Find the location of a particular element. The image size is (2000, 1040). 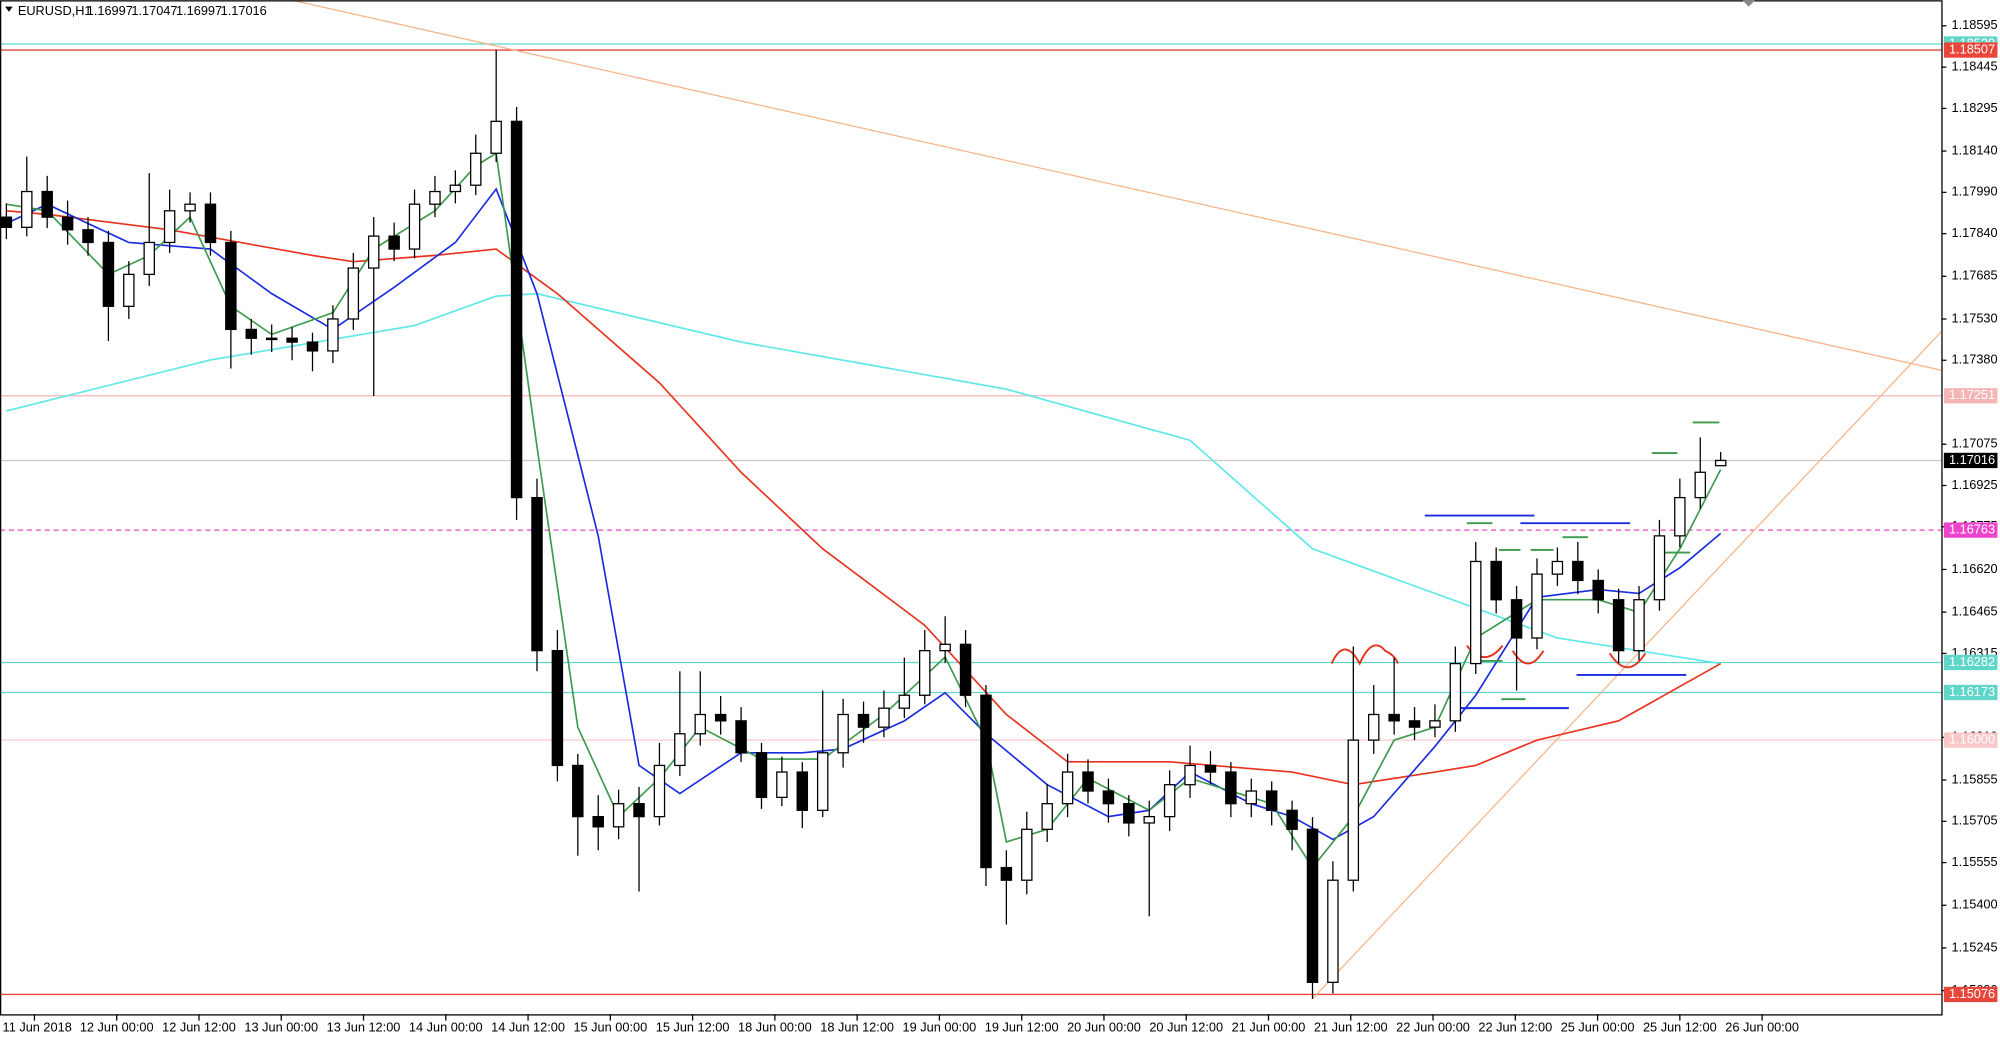

x-tick-label: 15 Jun 12:00 is located at coordinates (693, 1027).